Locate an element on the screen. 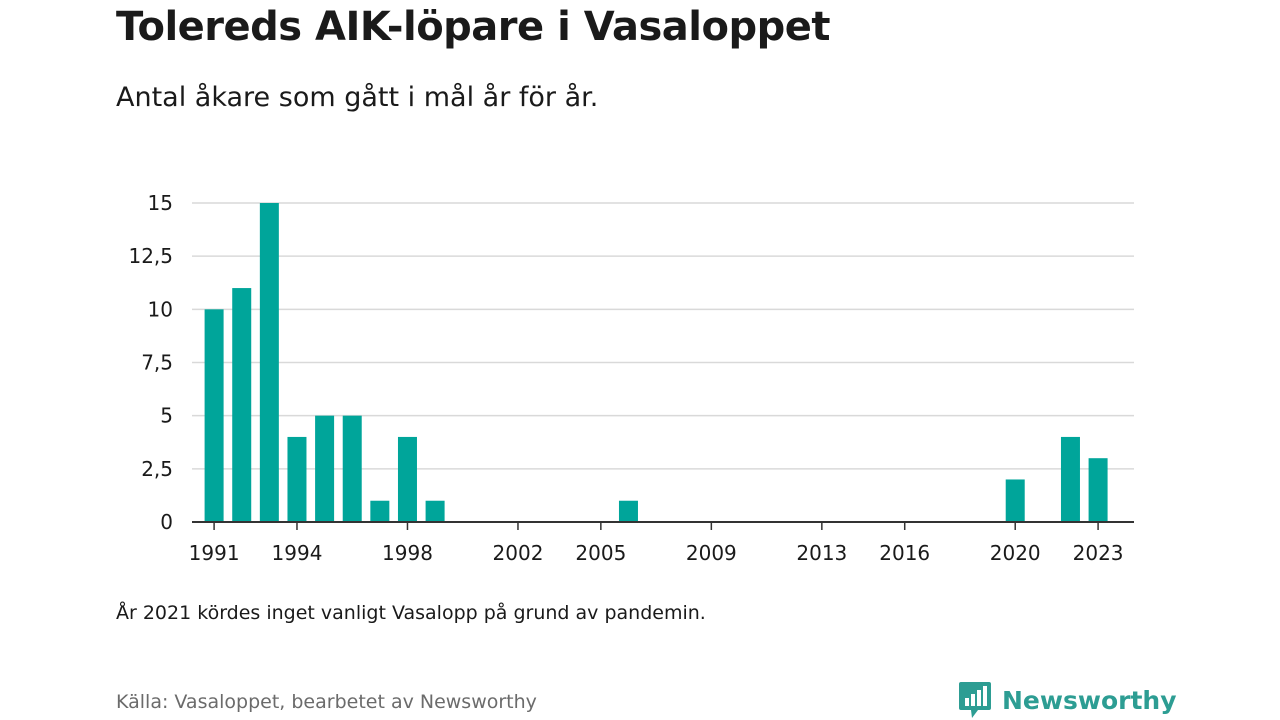  newsworthy-logo: Newsworthy is located at coordinates (1067, 700).